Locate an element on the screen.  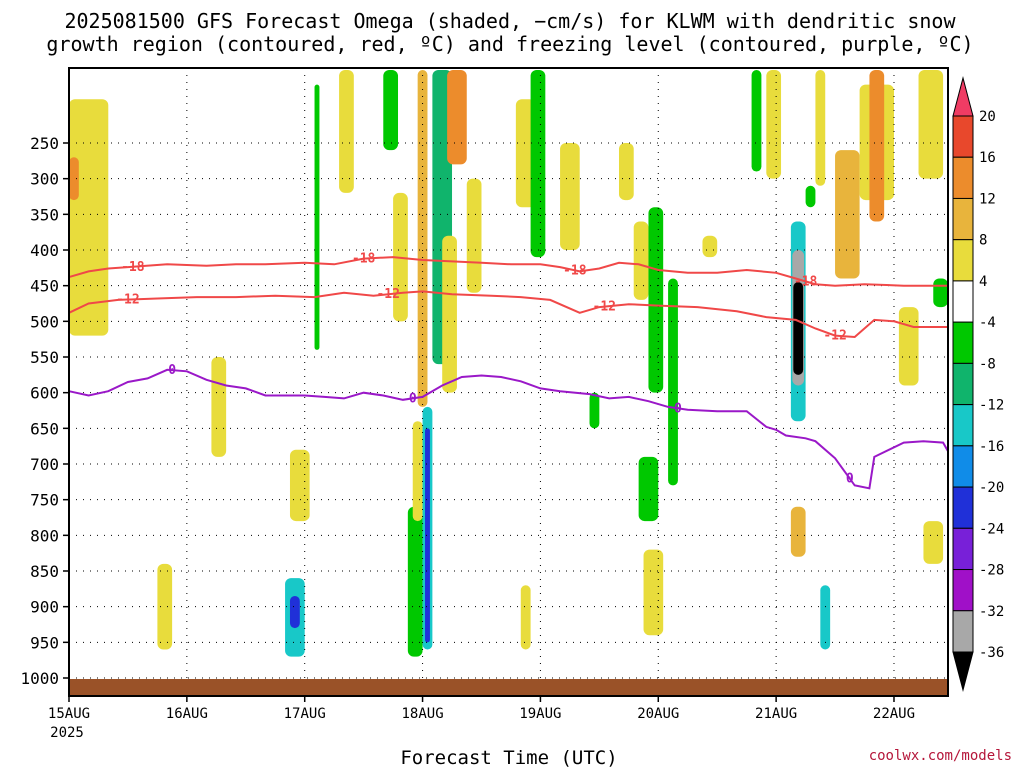
y-tick-label: 250 is located at coordinates (44, 143).